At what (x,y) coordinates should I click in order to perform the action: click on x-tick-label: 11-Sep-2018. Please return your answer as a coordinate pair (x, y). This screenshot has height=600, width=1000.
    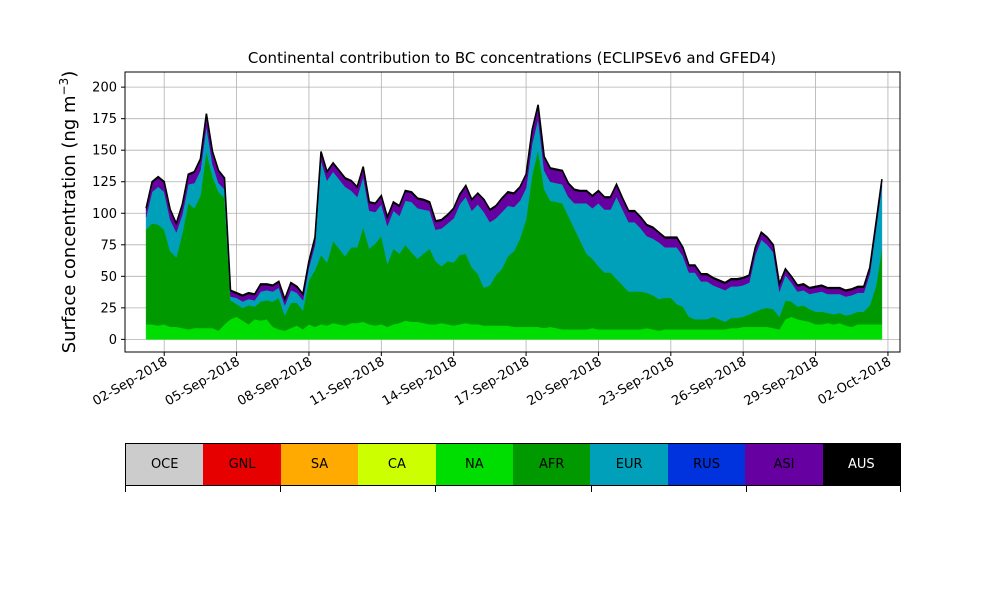
    Looking at the image, I should click on (347, 381).